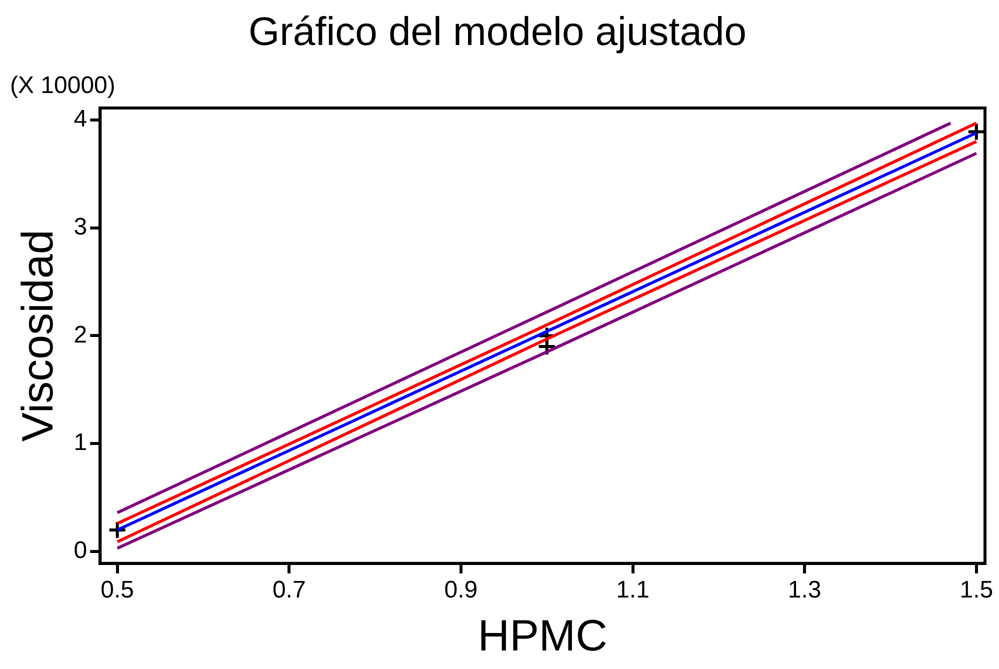 This screenshot has width=999, height=669. Describe the element at coordinates (81, 118) in the screenshot. I see `y-tick-label: 4` at that location.